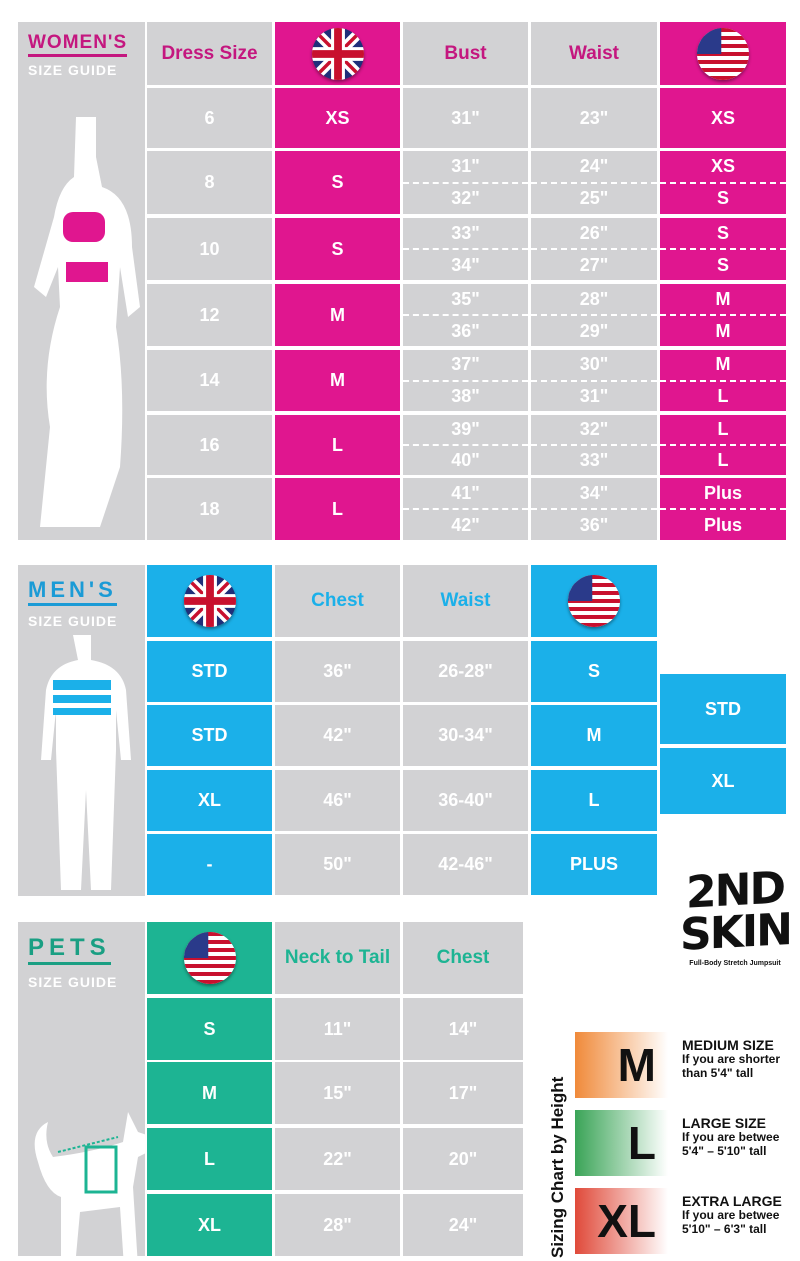 The image size is (800, 1261). I want to click on waist-value: 24", so click(594, 165).